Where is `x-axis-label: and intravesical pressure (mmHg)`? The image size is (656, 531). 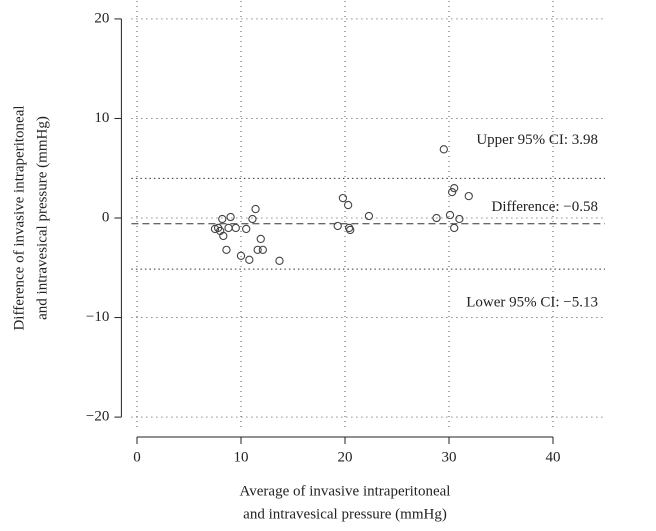 x-axis-label: and intravesical pressure (mmHg) is located at coordinates (345, 514).